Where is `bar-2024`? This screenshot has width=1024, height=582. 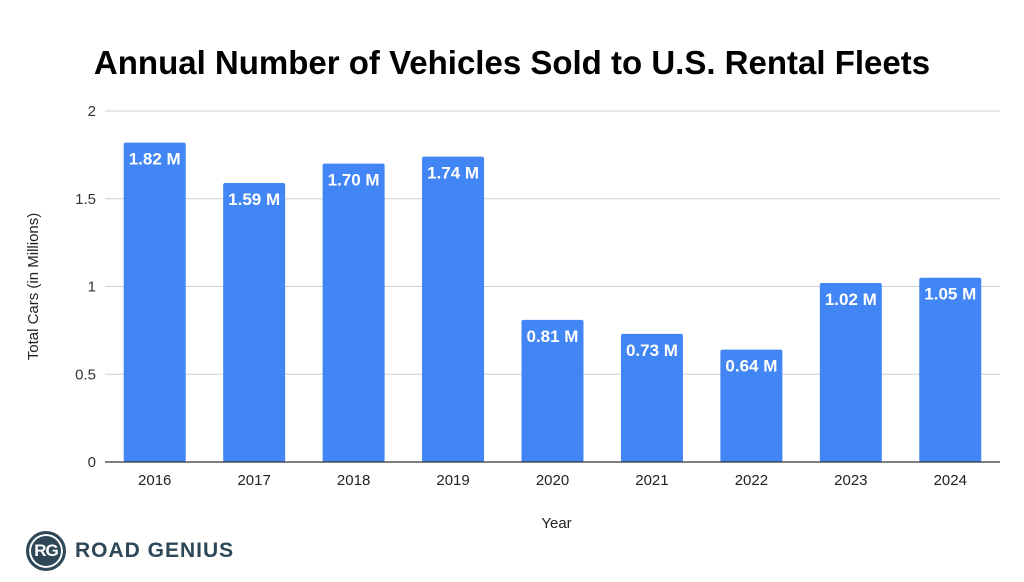 bar-2024 is located at coordinates (950, 369).